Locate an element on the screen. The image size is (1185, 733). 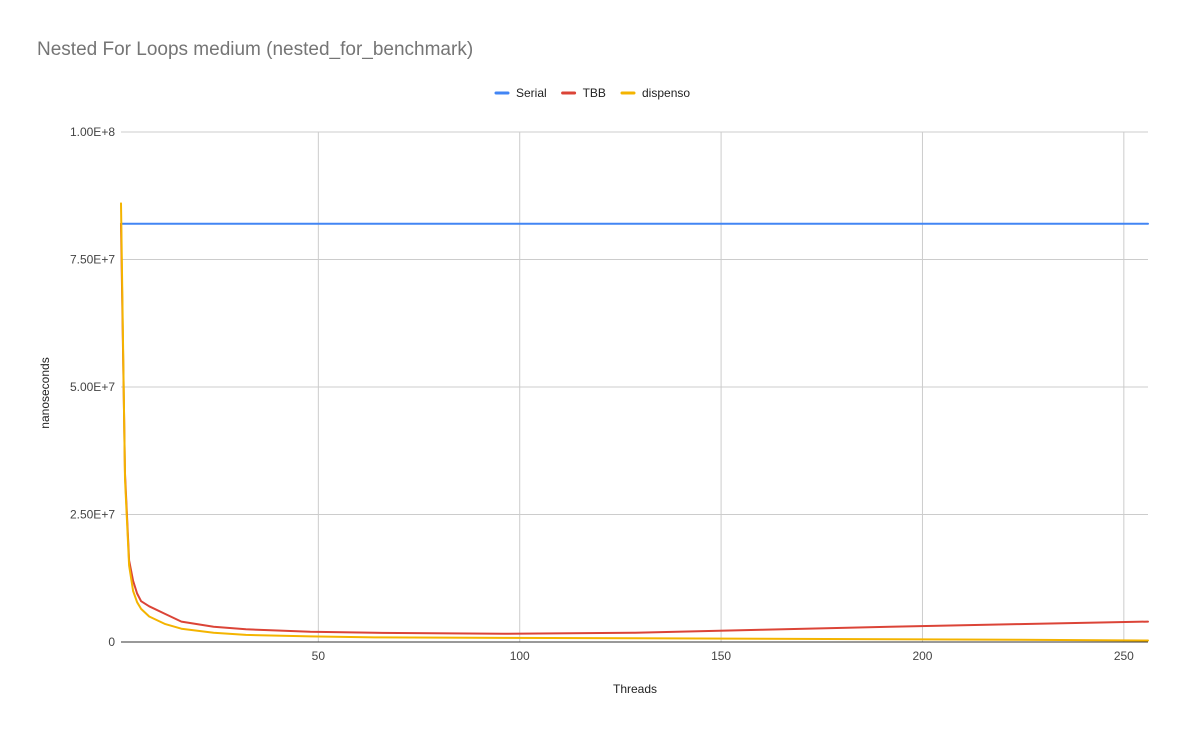
y-axis-title: nanoseconds is located at coordinates (45, 392).